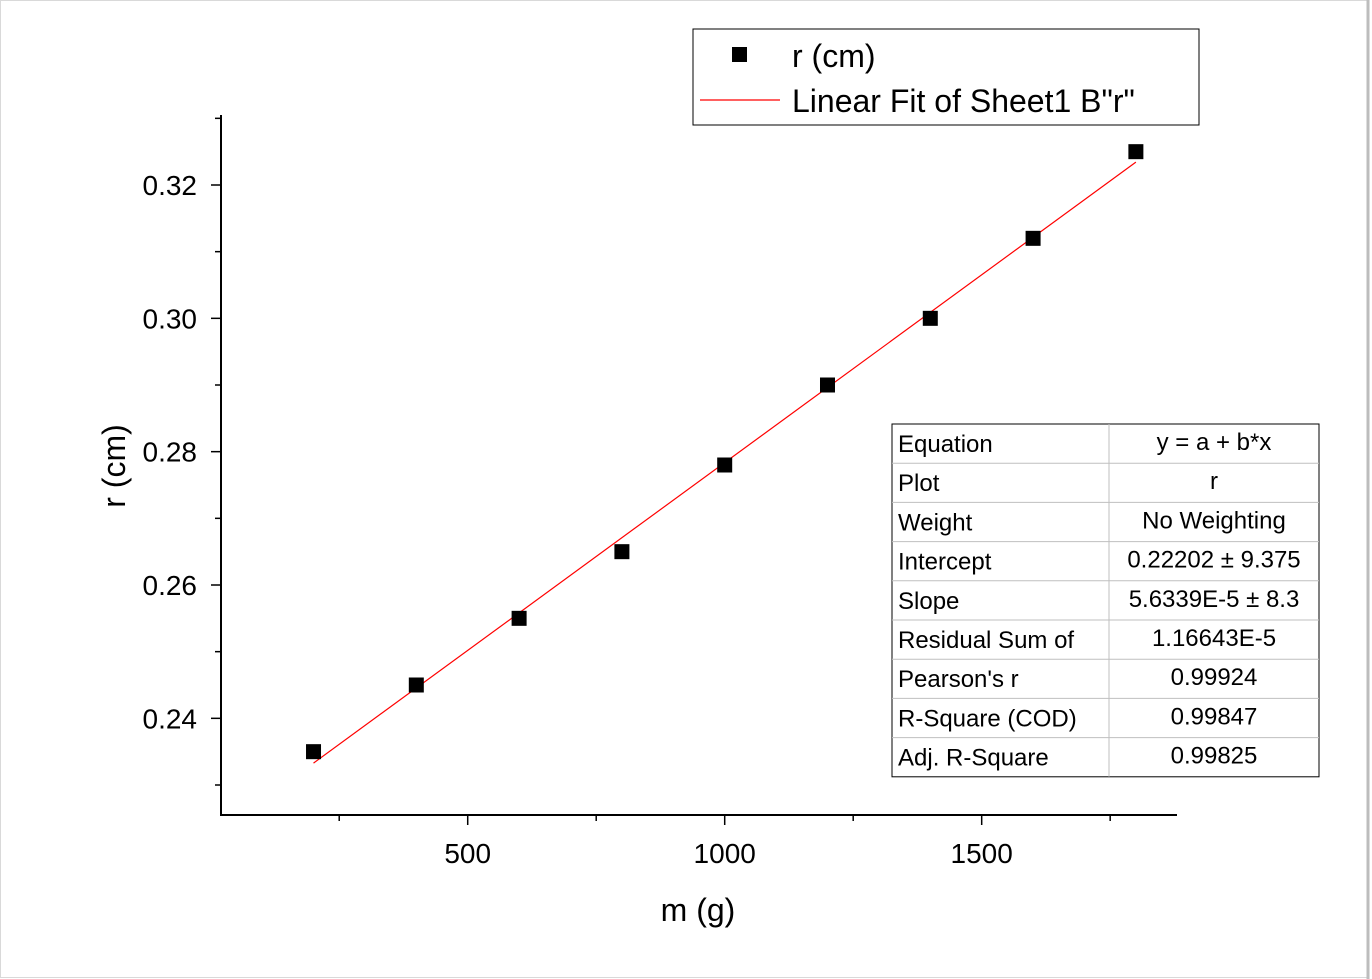 The width and height of the screenshot is (1372, 979). I want to click on y-tick-label: 0.28, so click(170, 452).